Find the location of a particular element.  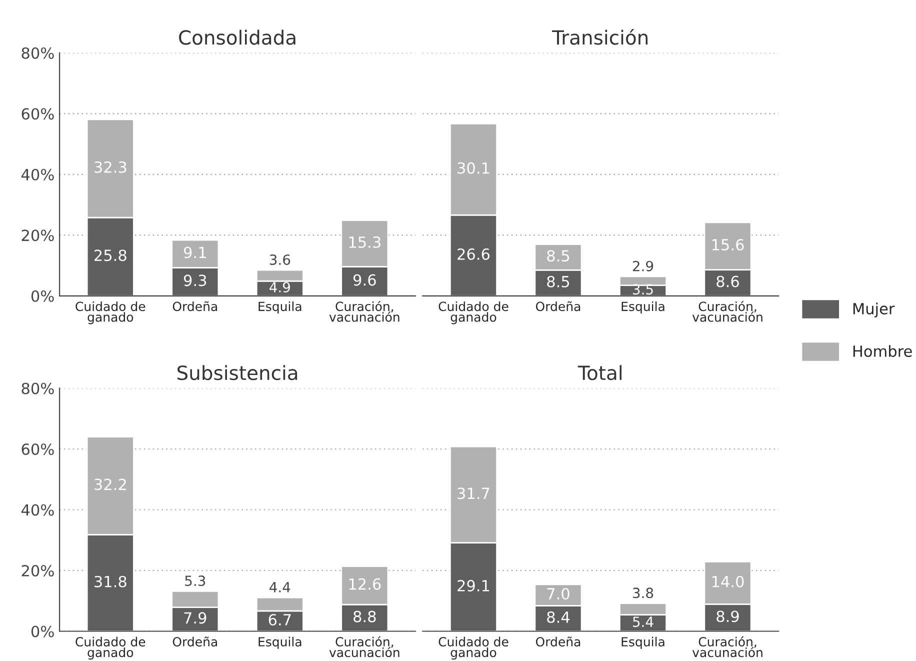

data-label: 9.1 is located at coordinates (195, 252).